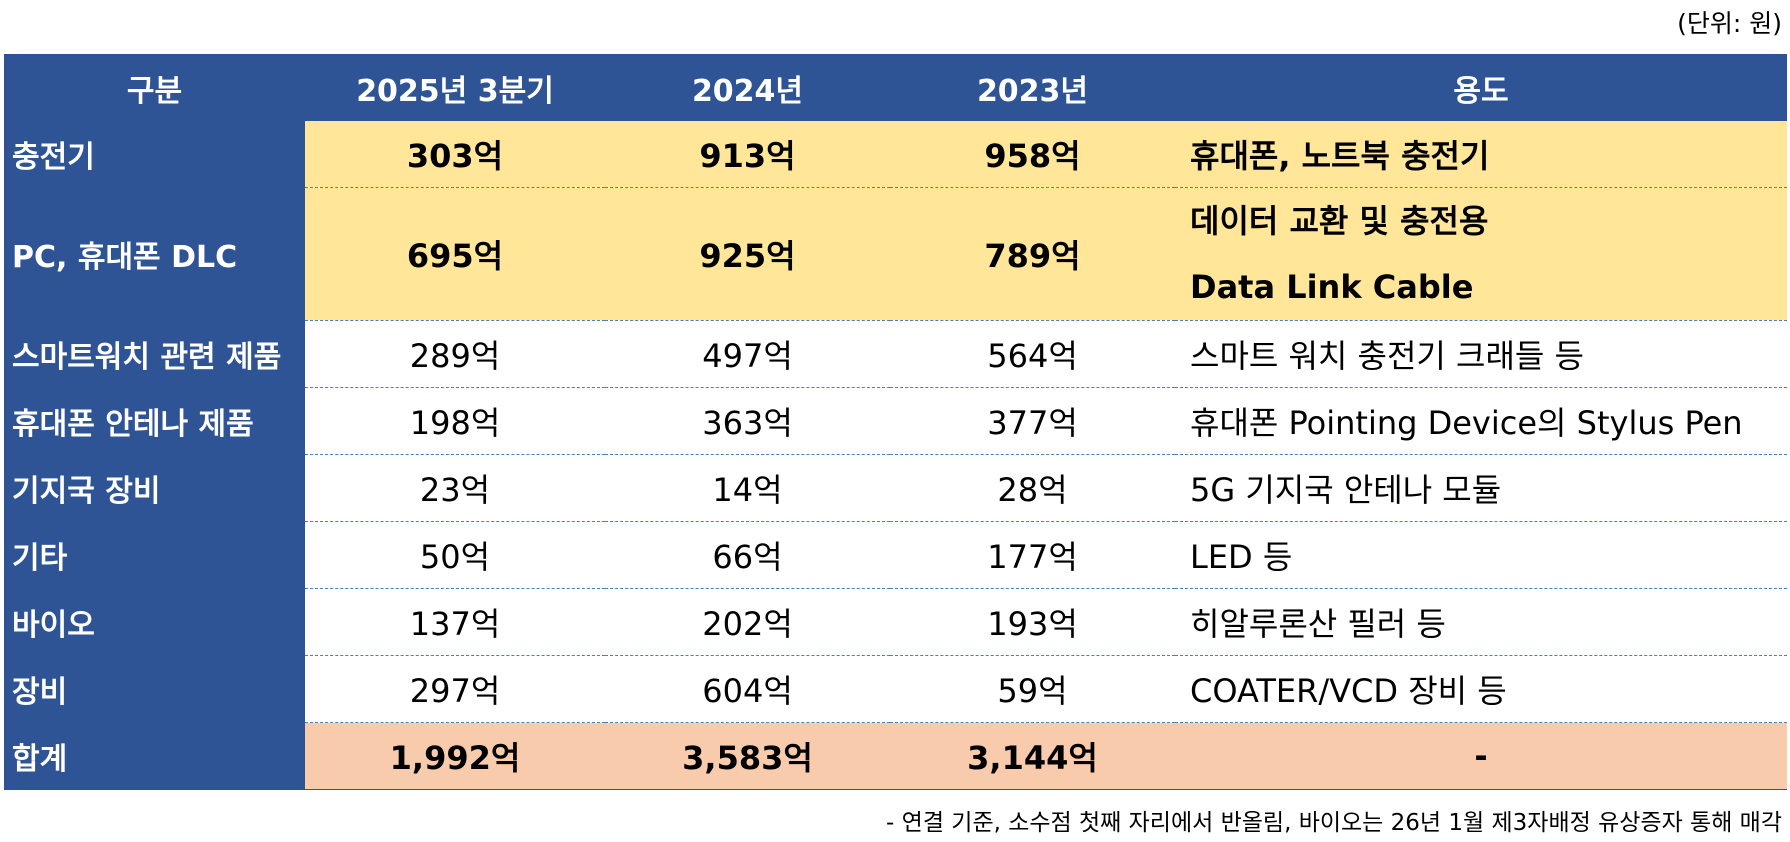  What do you see at coordinates (1332, 287) in the screenshot?
I see `use-line-2: Data Link Cable` at bounding box center [1332, 287].